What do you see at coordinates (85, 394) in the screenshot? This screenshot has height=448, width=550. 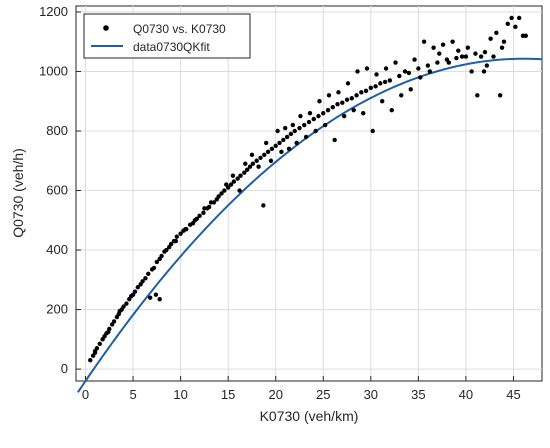 I see `x-tick-label-0: 0` at bounding box center [85, 394].